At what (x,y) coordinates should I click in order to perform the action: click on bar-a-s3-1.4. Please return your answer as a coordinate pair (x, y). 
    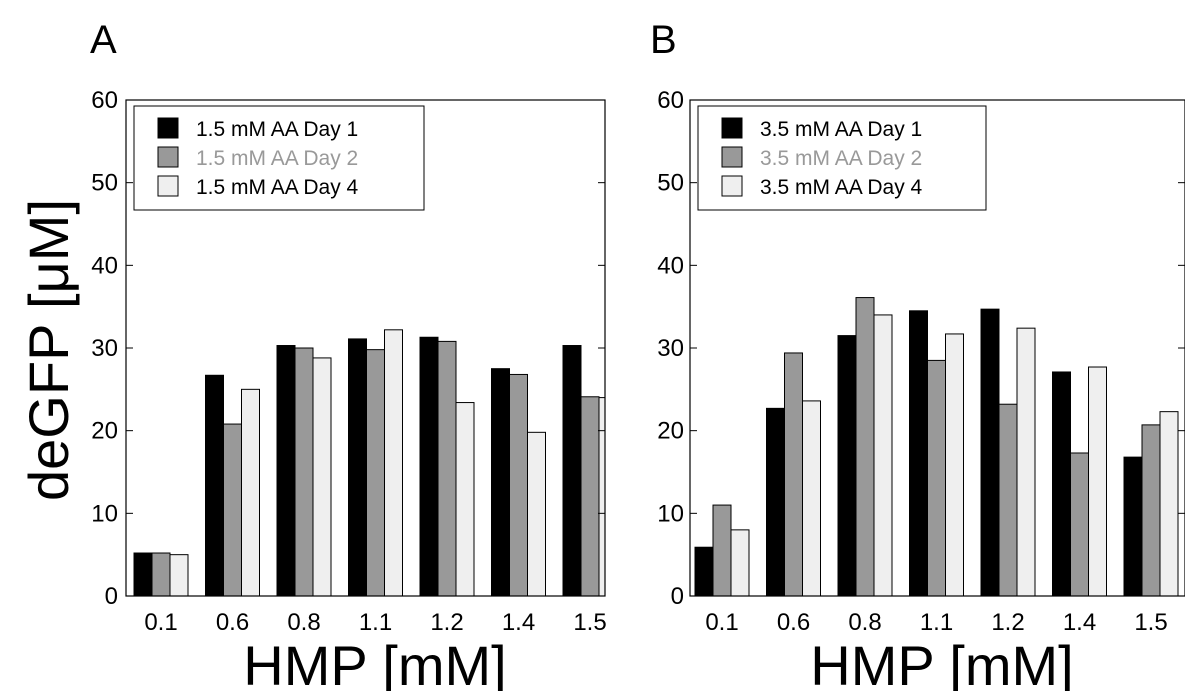
    Looking at the image, I should click on (536, 514).